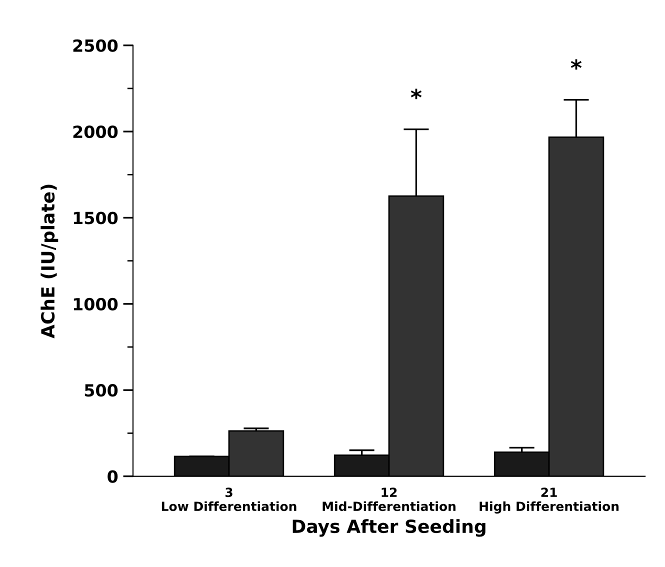  What do you see at coordinates (389, 500) in the screenshot?
I see `x-tick-label: 12 Mid-Differentiation` at bounding box center [389, 500].